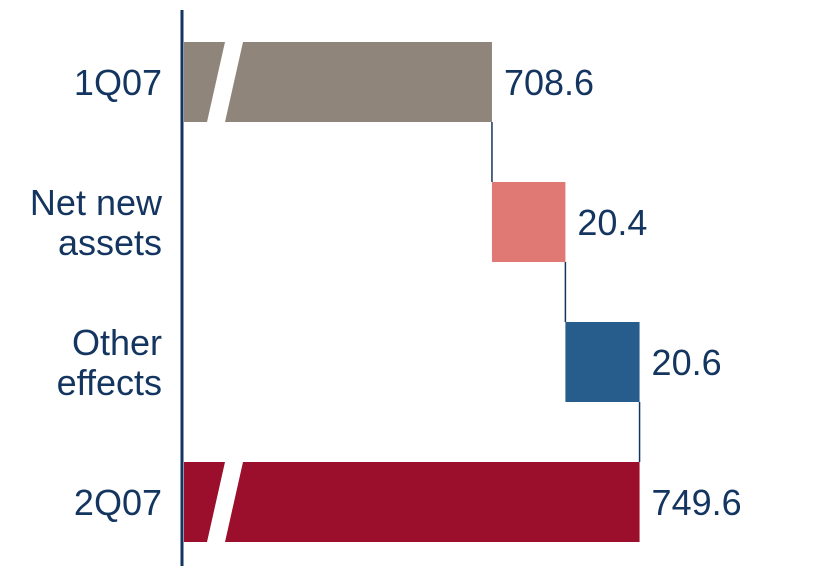 The image size is (826, 570). I want to click on axis-break-1q07, so click(225, 82).